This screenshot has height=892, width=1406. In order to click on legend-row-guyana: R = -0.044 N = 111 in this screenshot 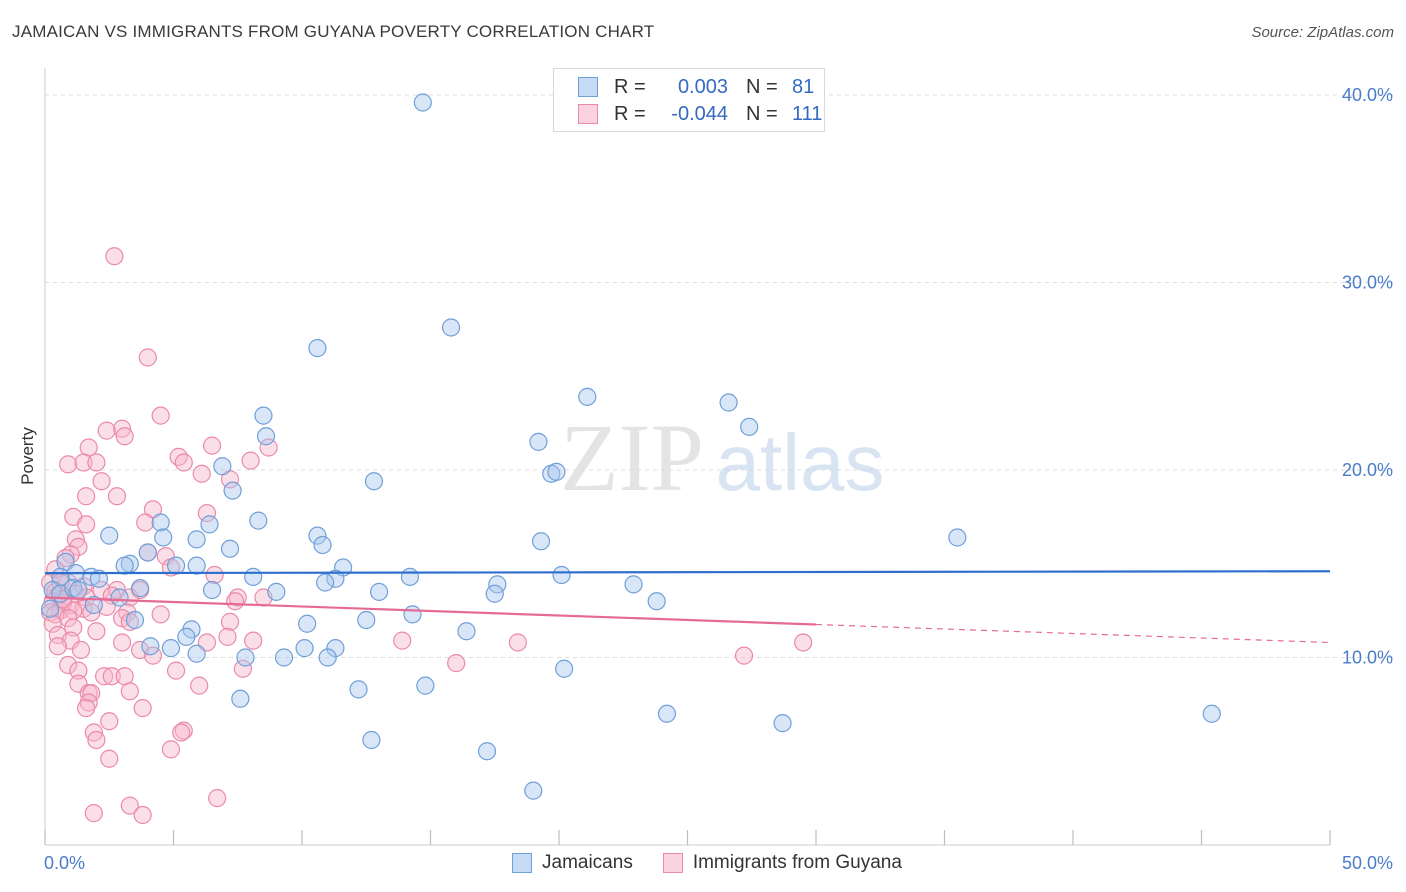, I will do `click(700, 114)`.